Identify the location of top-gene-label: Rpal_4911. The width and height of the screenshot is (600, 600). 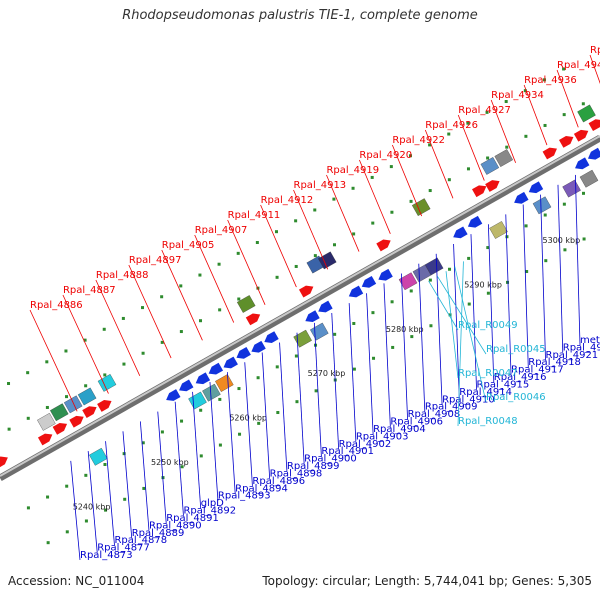
(254, 215).